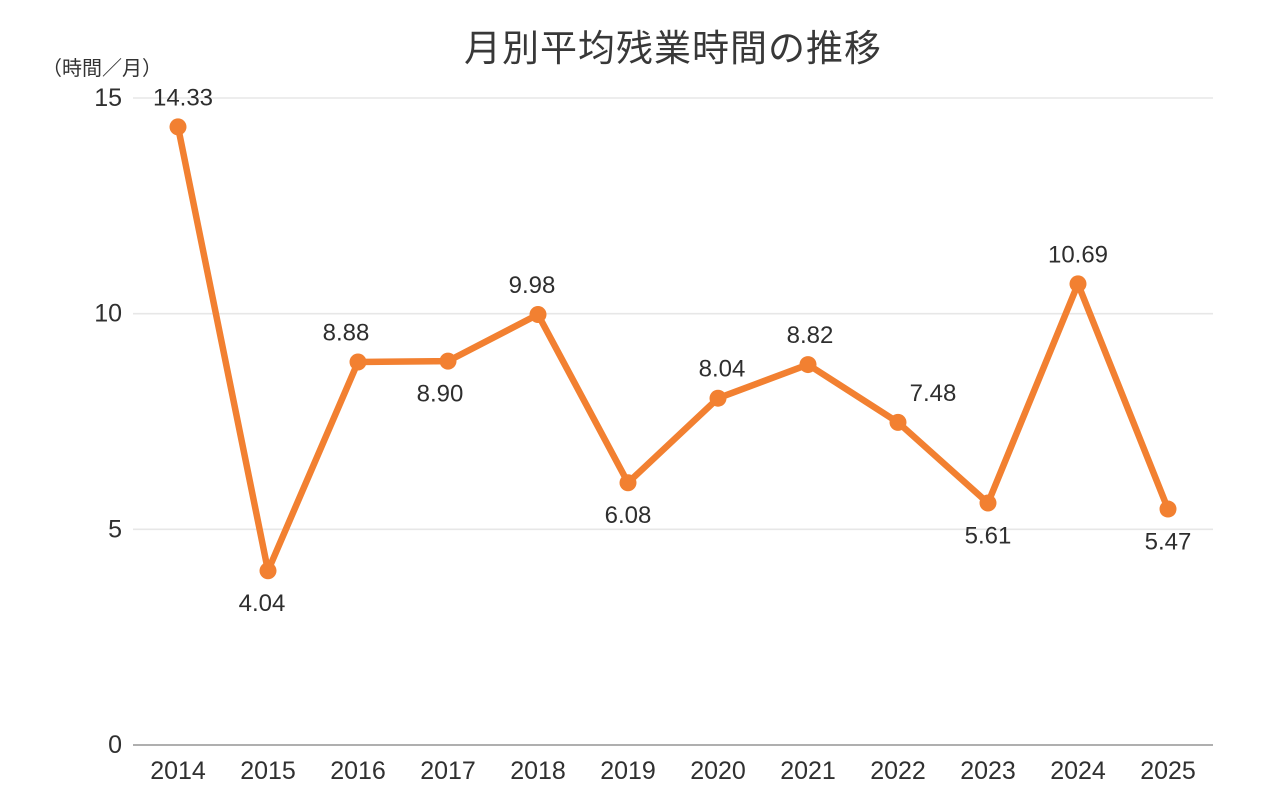 The image size is (1280, 810). Describe the element at coordinates (628, 771) in the screenshot. I see `x-tick-label: 2019` at that location.